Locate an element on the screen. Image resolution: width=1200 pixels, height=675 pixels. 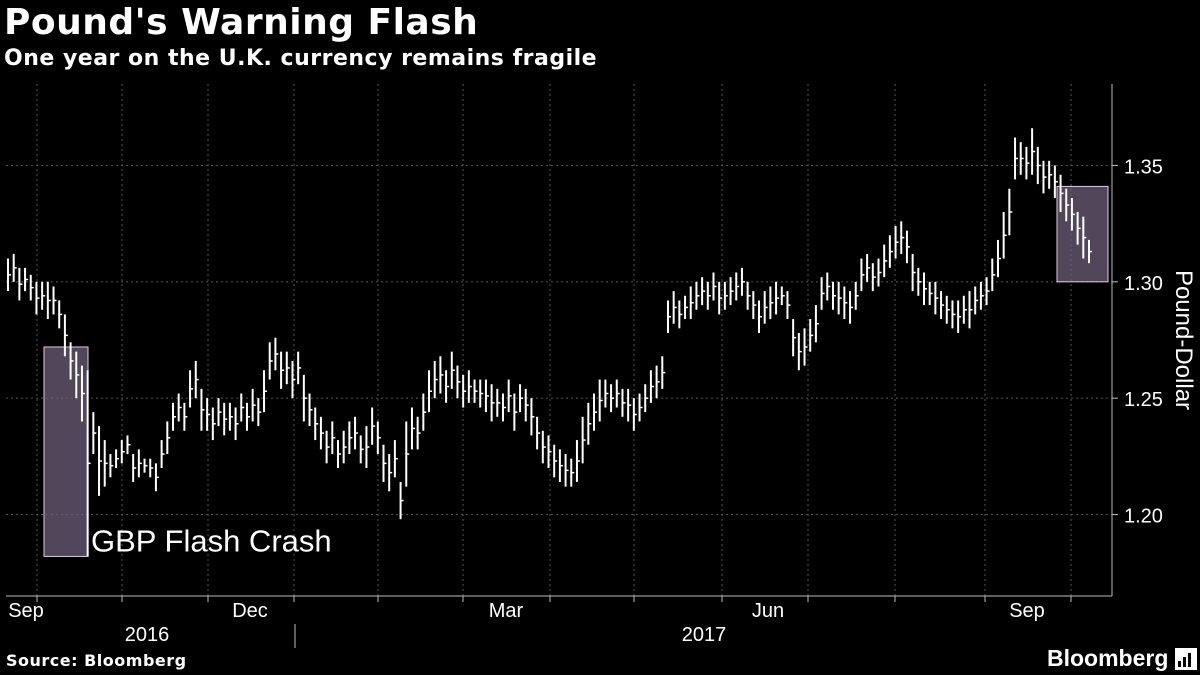
annotation-label: GBP Flash Crash is located at coordinates (211, 540).